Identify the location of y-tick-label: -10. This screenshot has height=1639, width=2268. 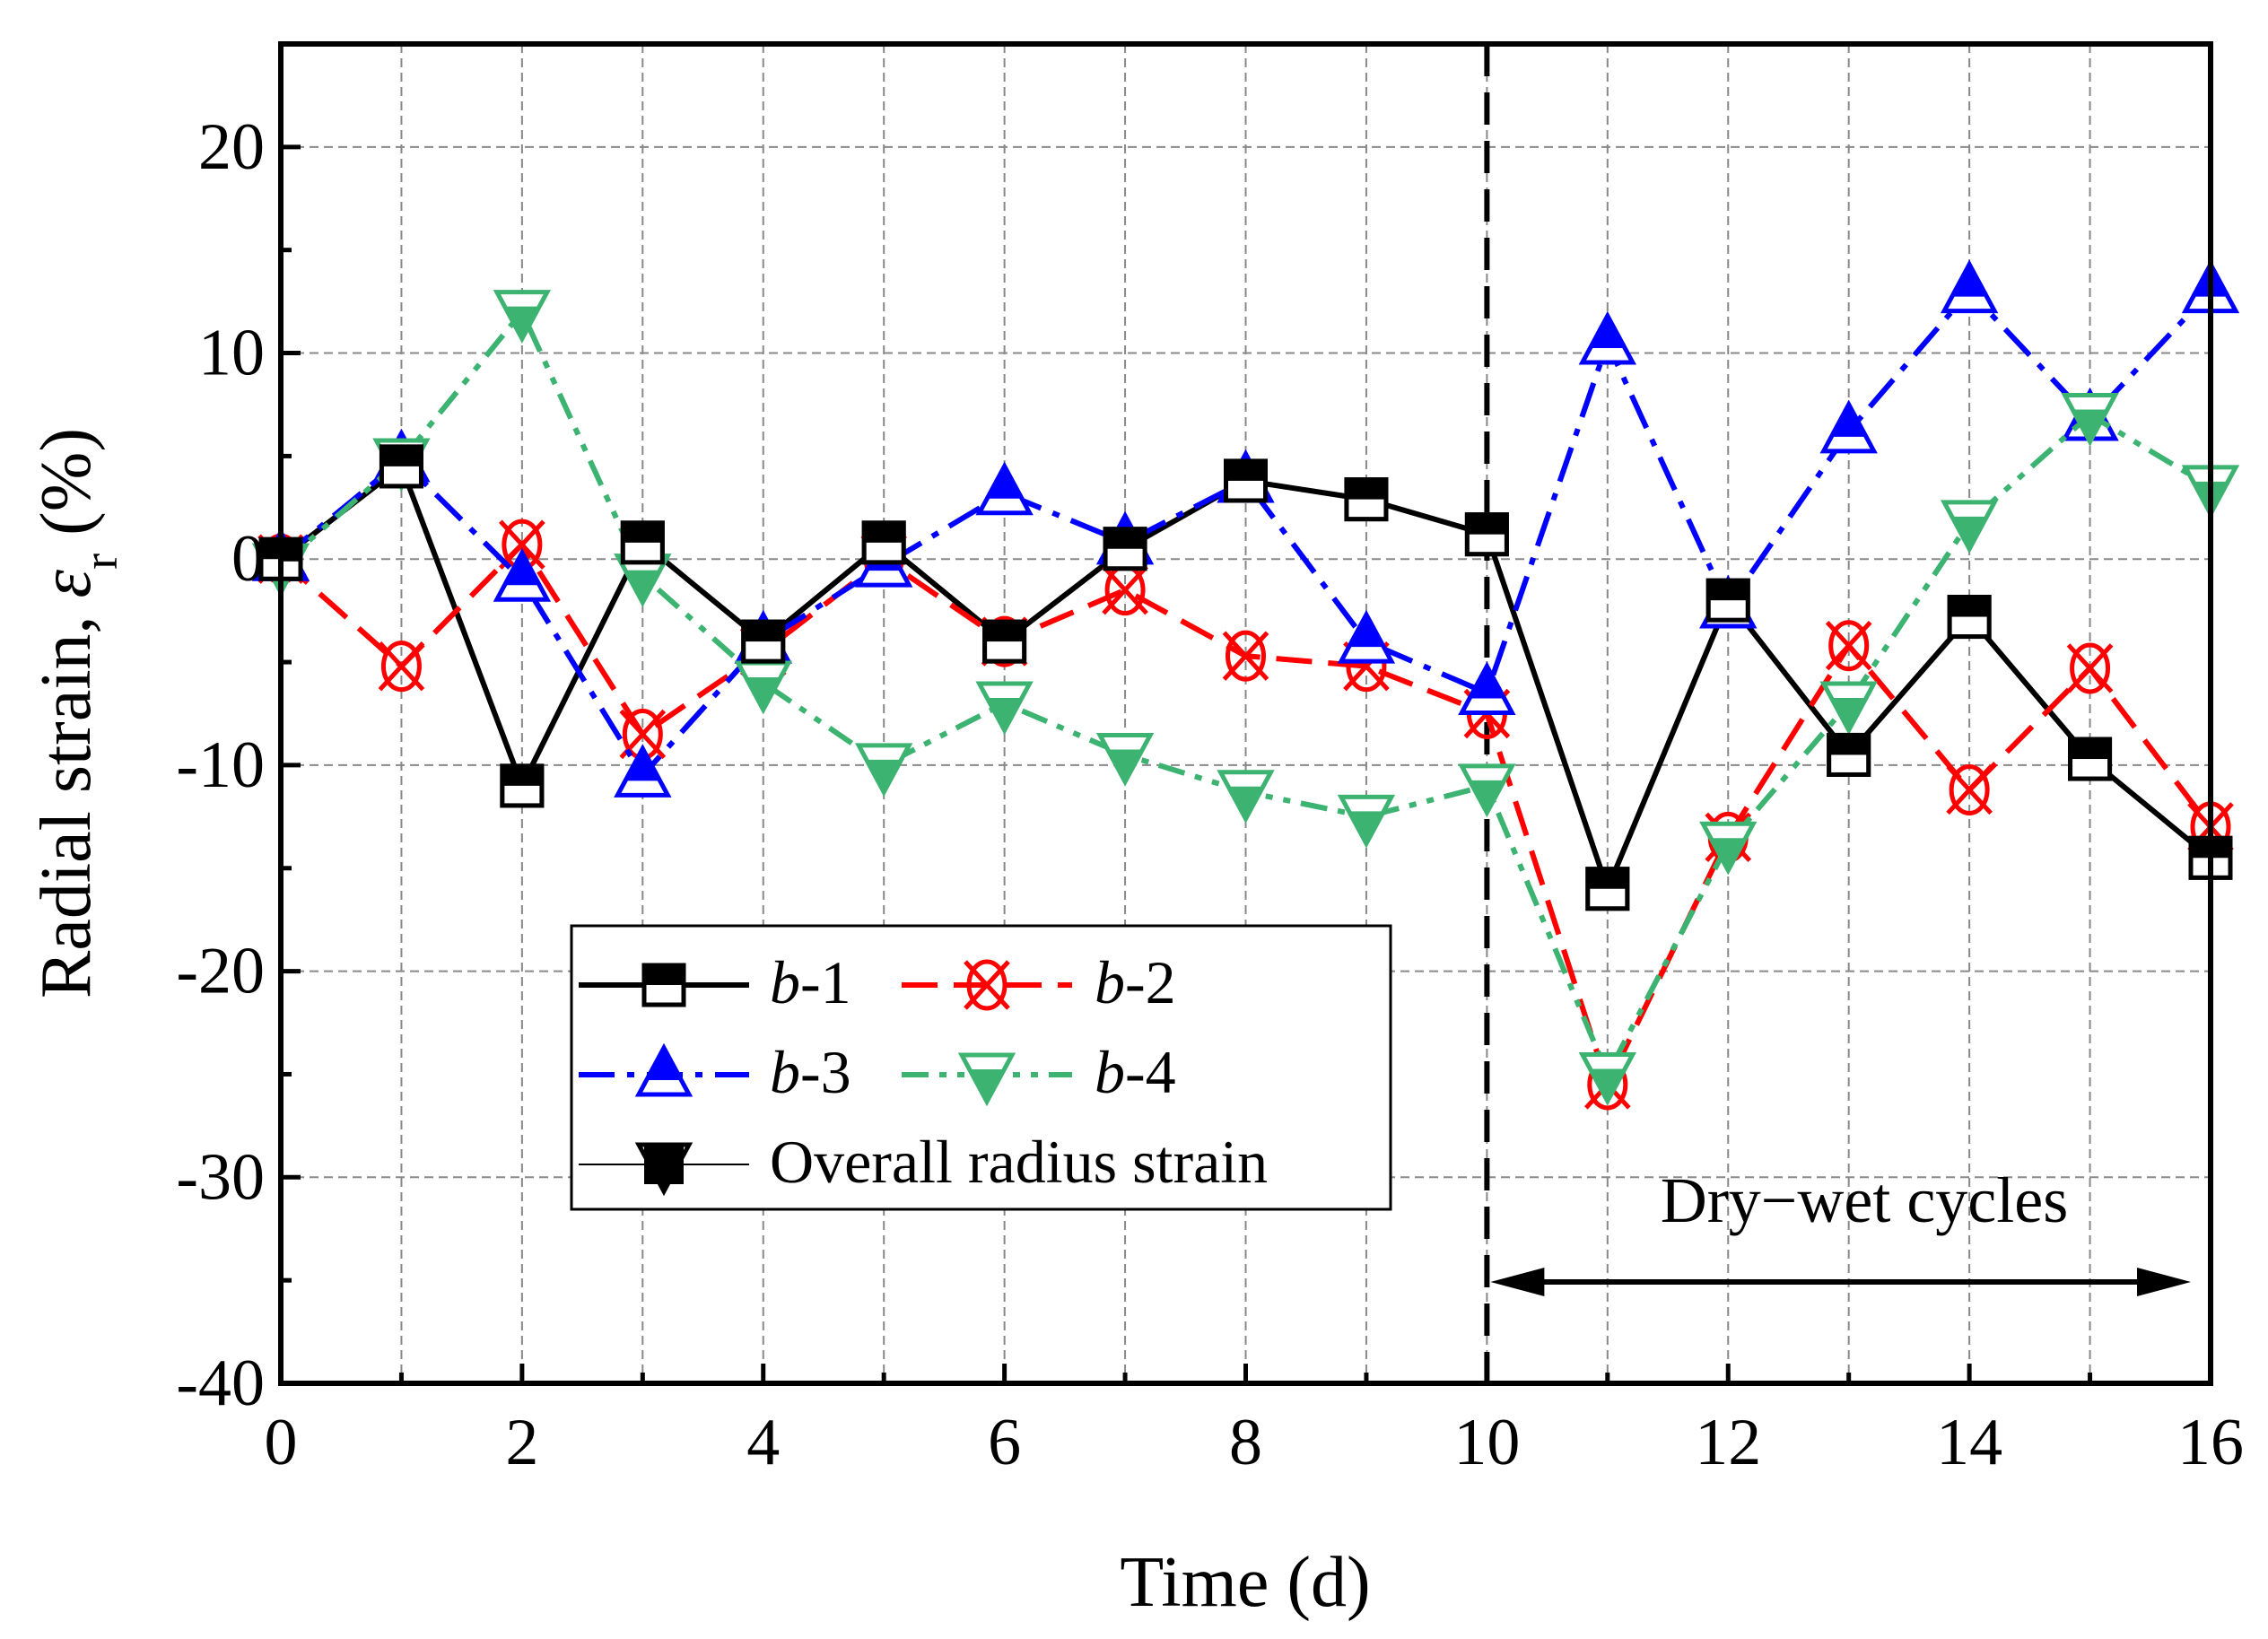
(220, 765).